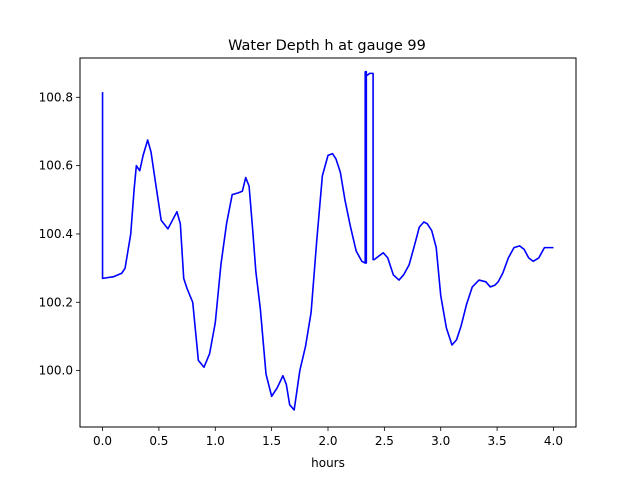  I want to click on y-tick-label: 100.2, so click(56, 302).